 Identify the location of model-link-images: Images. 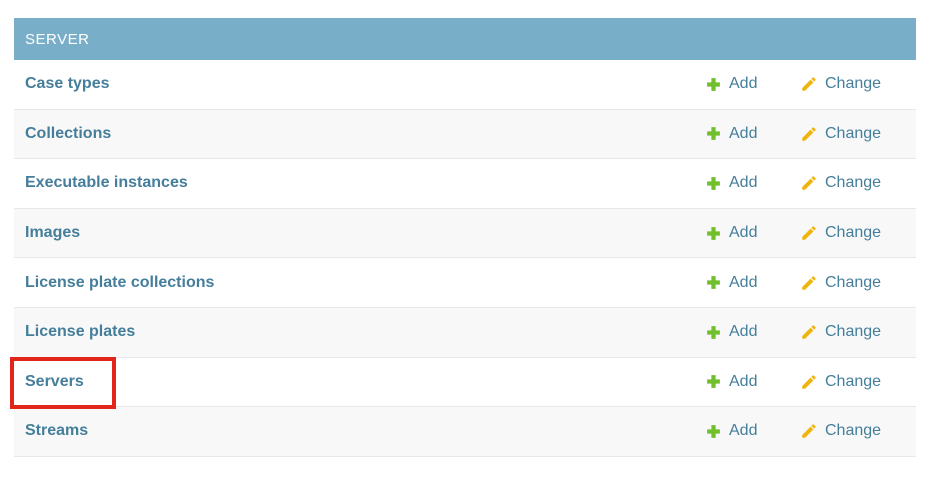
(53, 233).